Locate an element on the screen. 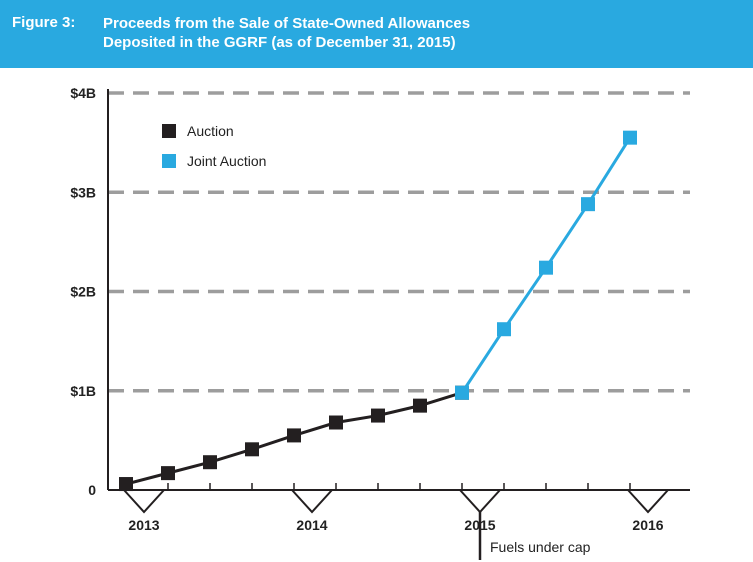 This screenshot has height=562, width=753. y-tick-label: $3B is located at coordinates (83, 192).